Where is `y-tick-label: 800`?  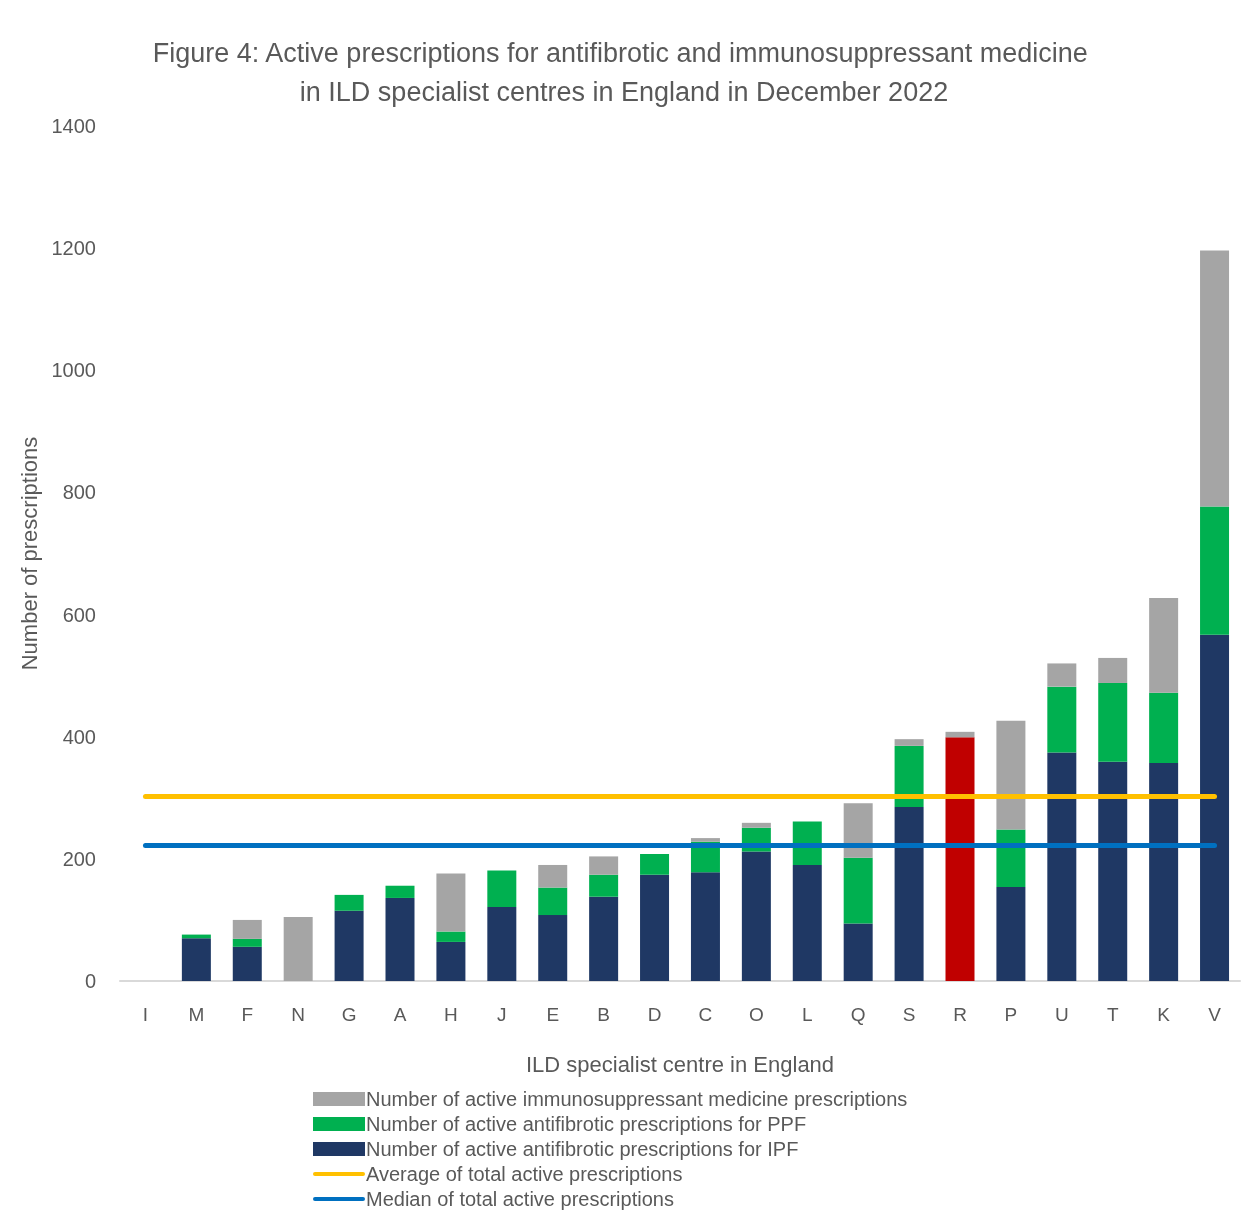
y-tick-label: 800 is located at coordinates (79, 492).